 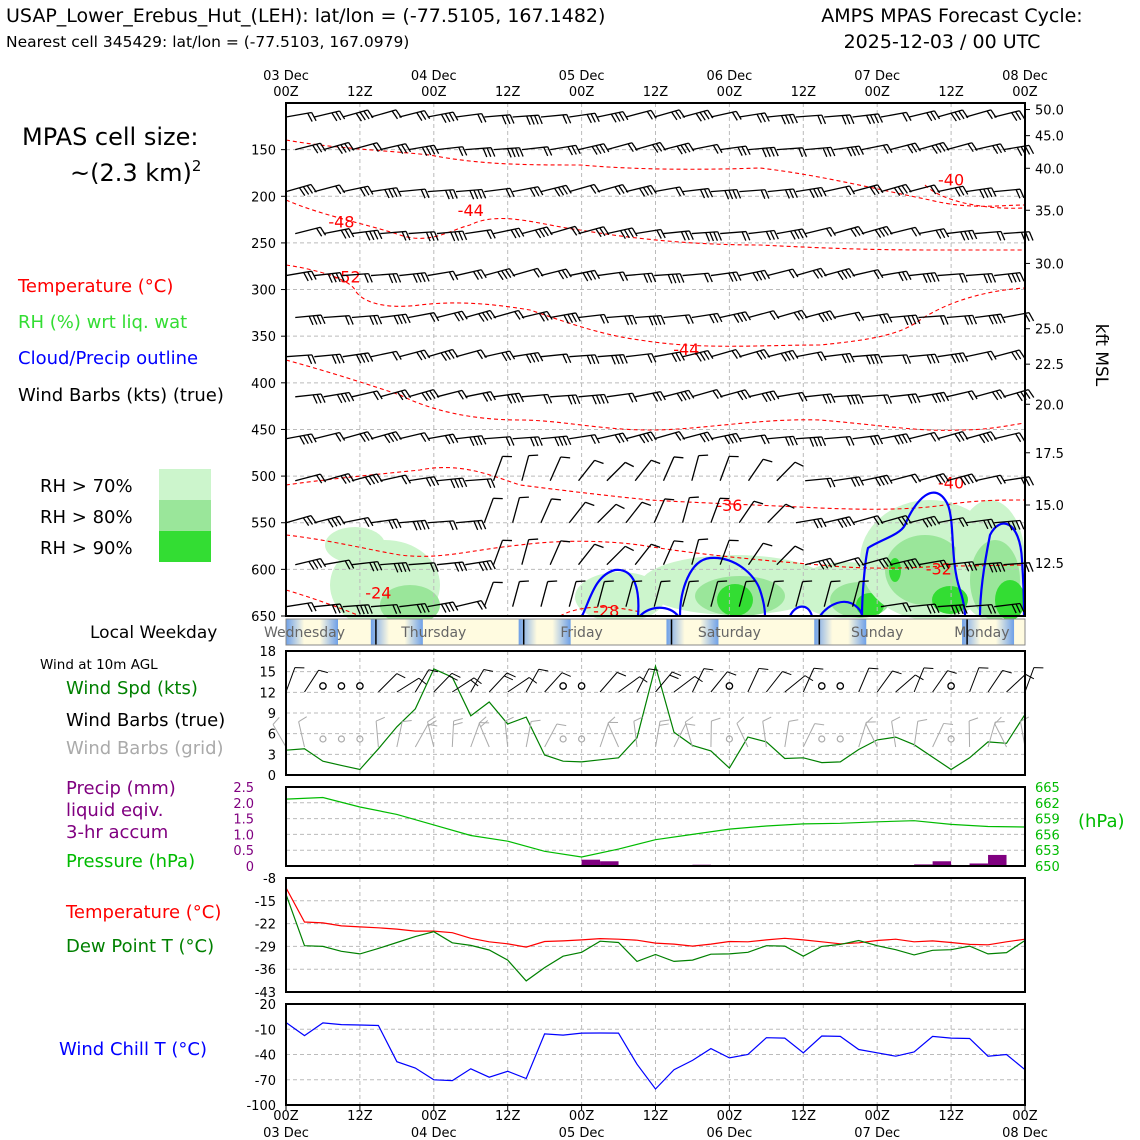 What do you see at coordinates (263, 570) in the screenshot?
I see `pressure-tick-label: 600` at bounding box center [263, 570].